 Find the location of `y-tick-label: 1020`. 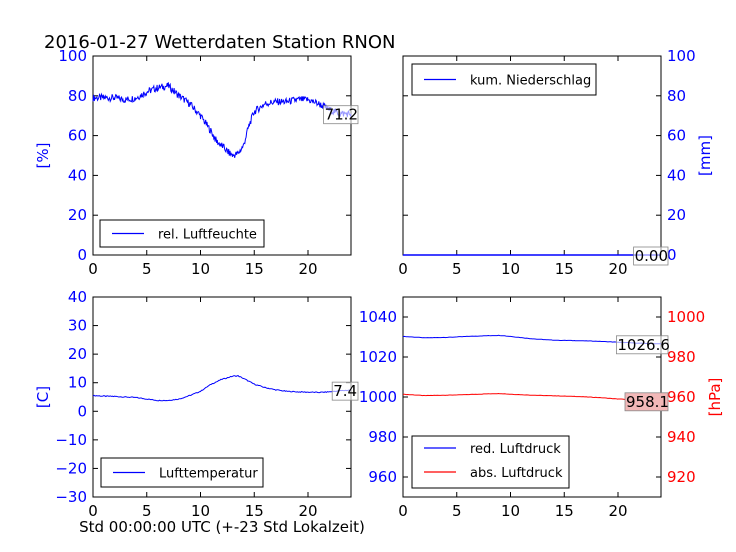

y-tick-label: 1020 is located at coordinates (378, 357).